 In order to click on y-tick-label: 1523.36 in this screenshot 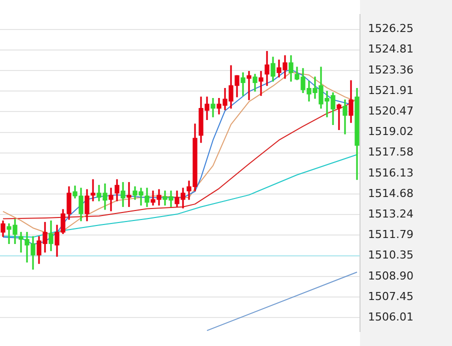, I will do `click(391, 69)`.